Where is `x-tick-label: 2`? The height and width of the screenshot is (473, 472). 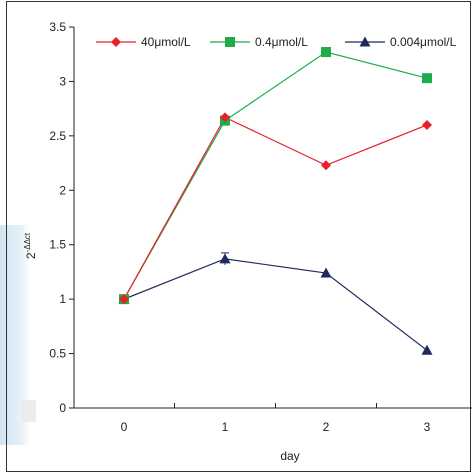 x-tick-label: 2 is located at coordinates (326, 427).